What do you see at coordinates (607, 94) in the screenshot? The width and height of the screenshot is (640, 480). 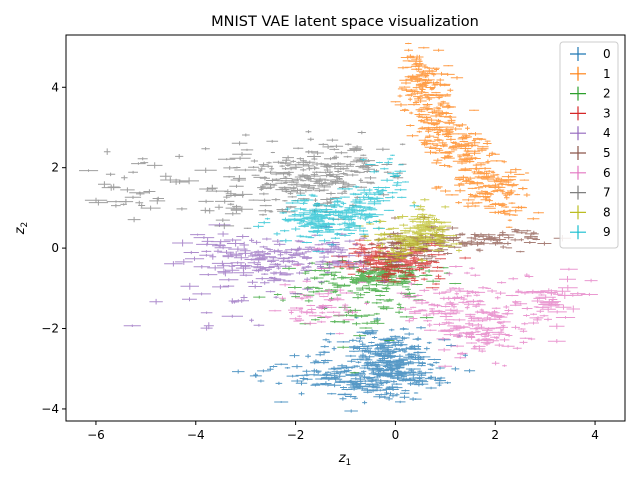 I see `legend-label: 2` at bounding box center [607, 94].